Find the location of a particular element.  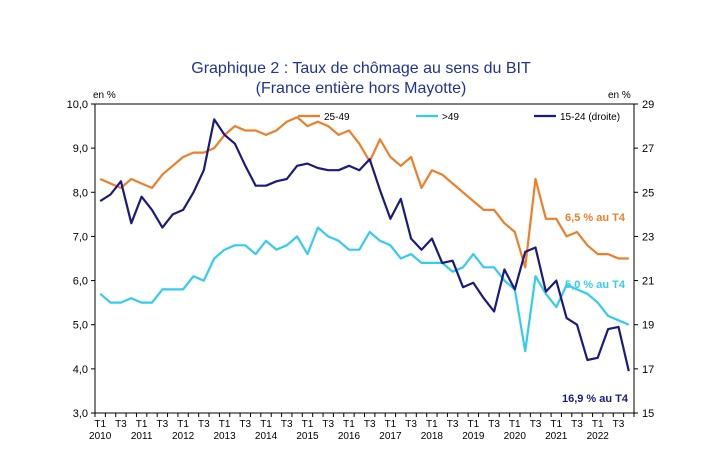

x-year-label: 2012 is located at coordinates (183, 436).